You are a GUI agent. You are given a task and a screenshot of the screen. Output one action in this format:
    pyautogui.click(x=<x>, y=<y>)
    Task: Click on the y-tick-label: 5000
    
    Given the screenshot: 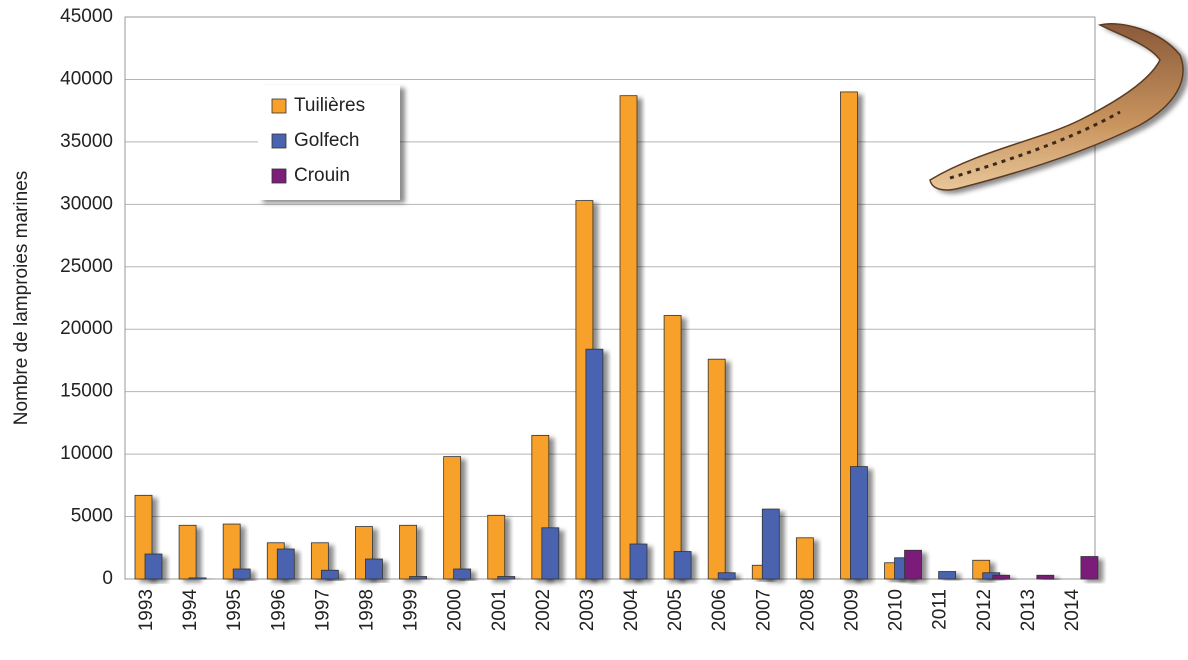 What is the action you would take?
    pyautogui.click(x=92, y=516)
    